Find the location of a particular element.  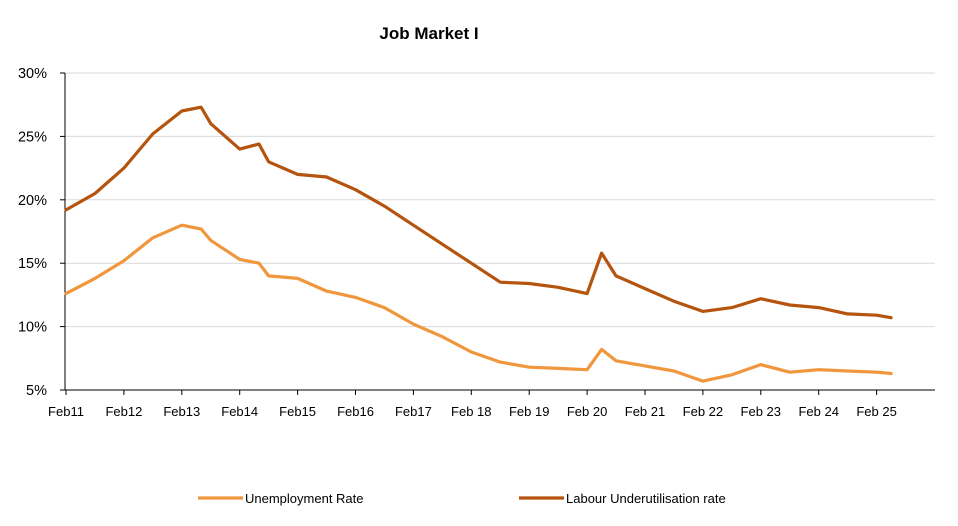

x-tick-label: Feb 23 is located at coordinates (761, 411).